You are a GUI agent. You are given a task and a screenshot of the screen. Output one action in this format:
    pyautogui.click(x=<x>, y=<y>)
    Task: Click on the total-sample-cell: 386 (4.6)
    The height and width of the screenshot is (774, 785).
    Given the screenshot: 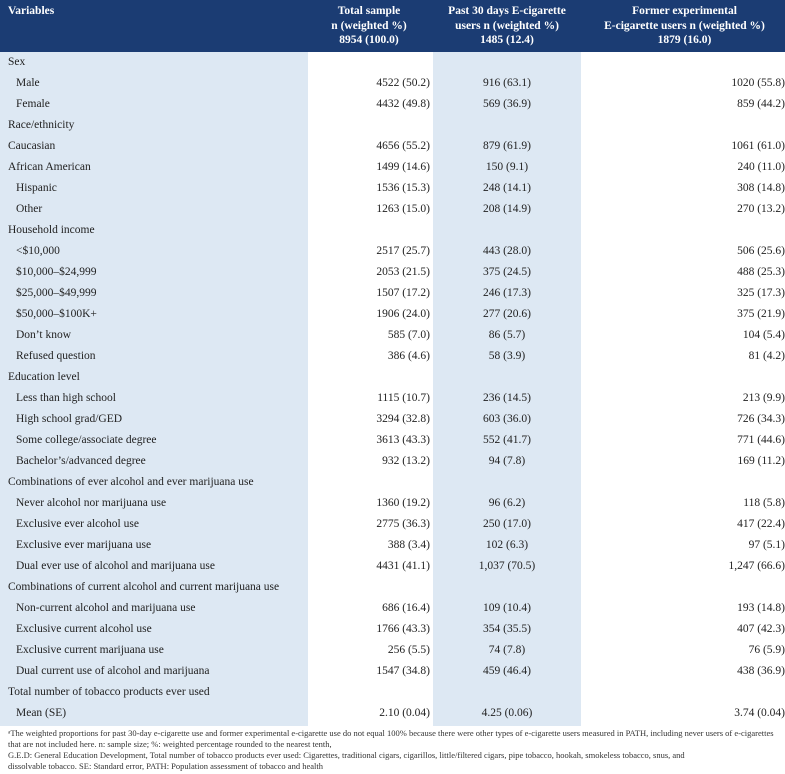 What is the action you would take?
    pyautogui.click(x=408, y=356)
    